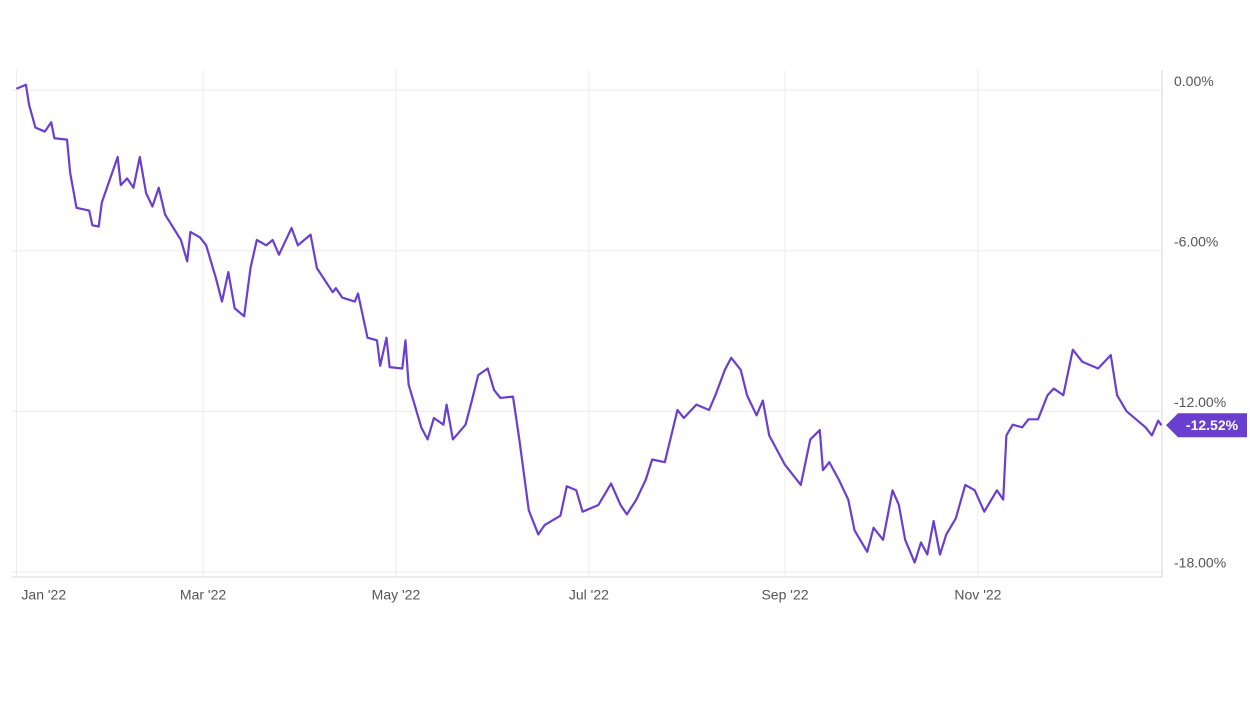 The width and height of the screenshot is (1250, 703). Describe the element at coordinates (43, 595) in the screenshot. I see `x-tick-label: Jan '22` at that location.